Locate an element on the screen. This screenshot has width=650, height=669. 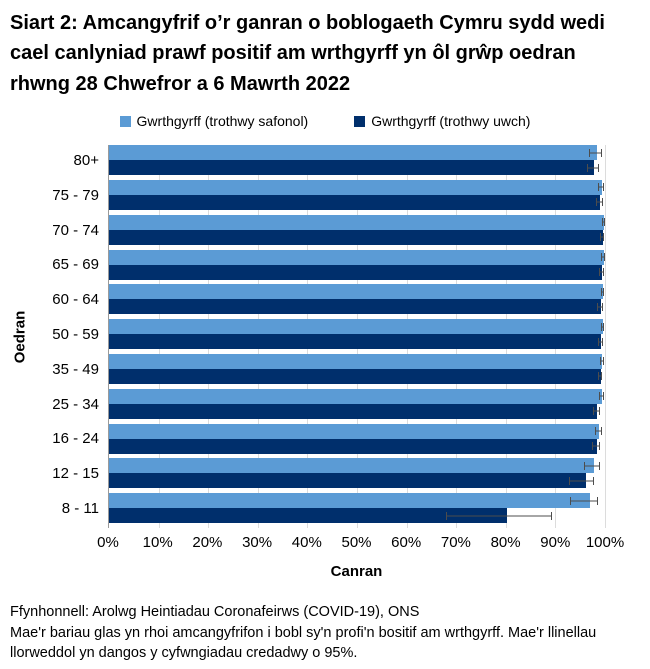
bar-group-12 - 15 is located at coordinates (357, 475).